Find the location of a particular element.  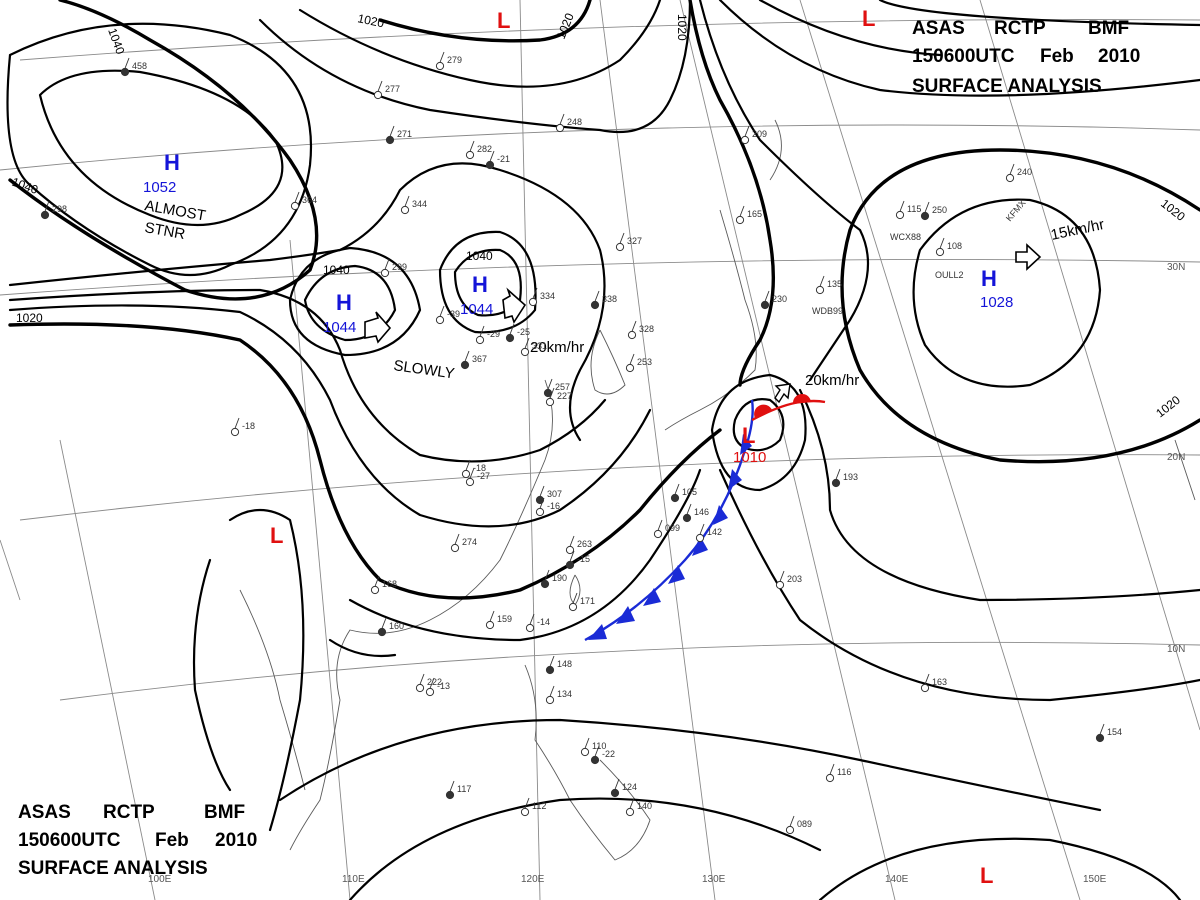

longitude-label: 130E is located at coordinates (714, 879).